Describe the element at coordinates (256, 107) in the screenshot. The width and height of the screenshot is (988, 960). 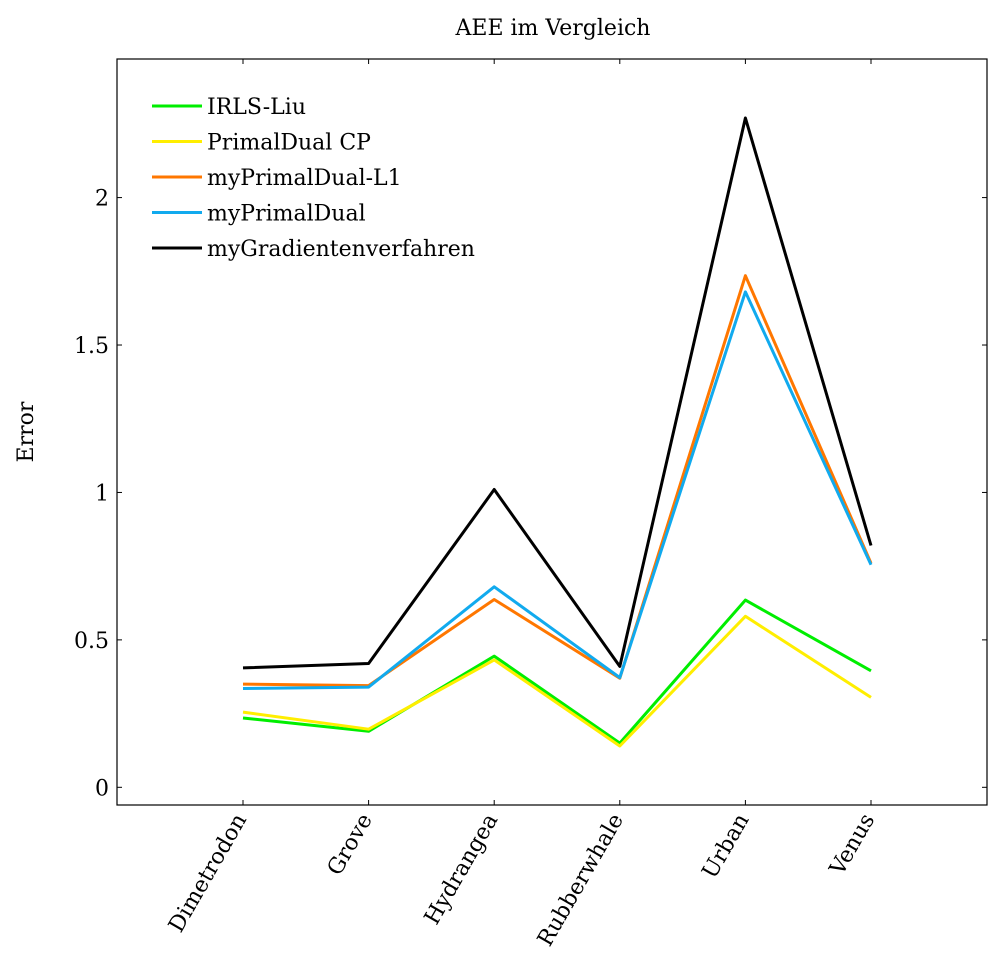
I see `legend-entry: IRLS-Liu` at that location.